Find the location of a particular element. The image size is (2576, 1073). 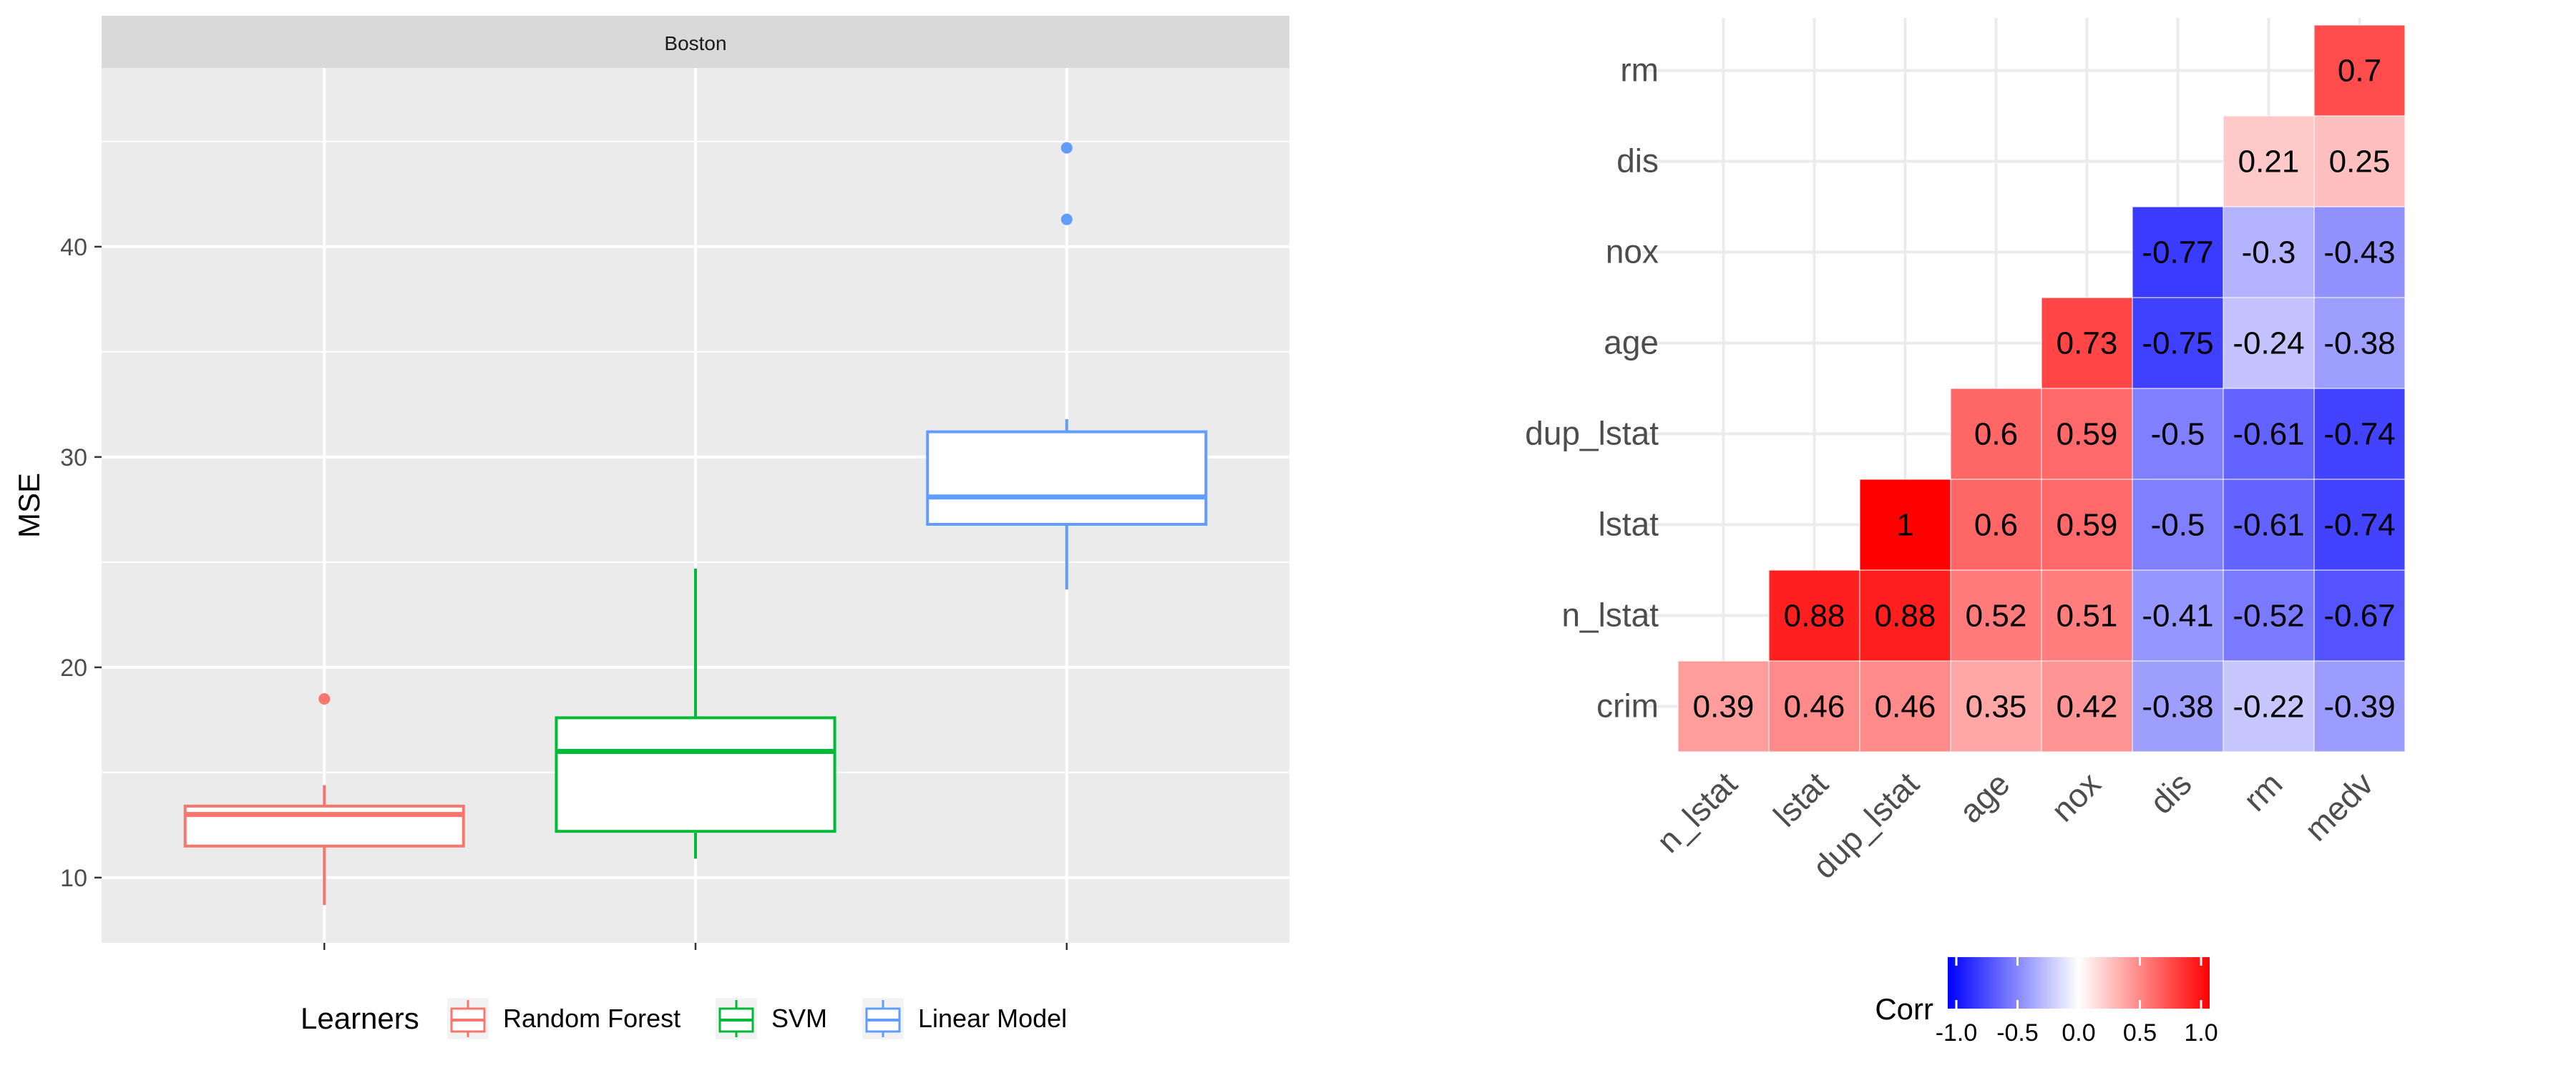

y-tick-label: 40 is located at coordinates (73, 247).